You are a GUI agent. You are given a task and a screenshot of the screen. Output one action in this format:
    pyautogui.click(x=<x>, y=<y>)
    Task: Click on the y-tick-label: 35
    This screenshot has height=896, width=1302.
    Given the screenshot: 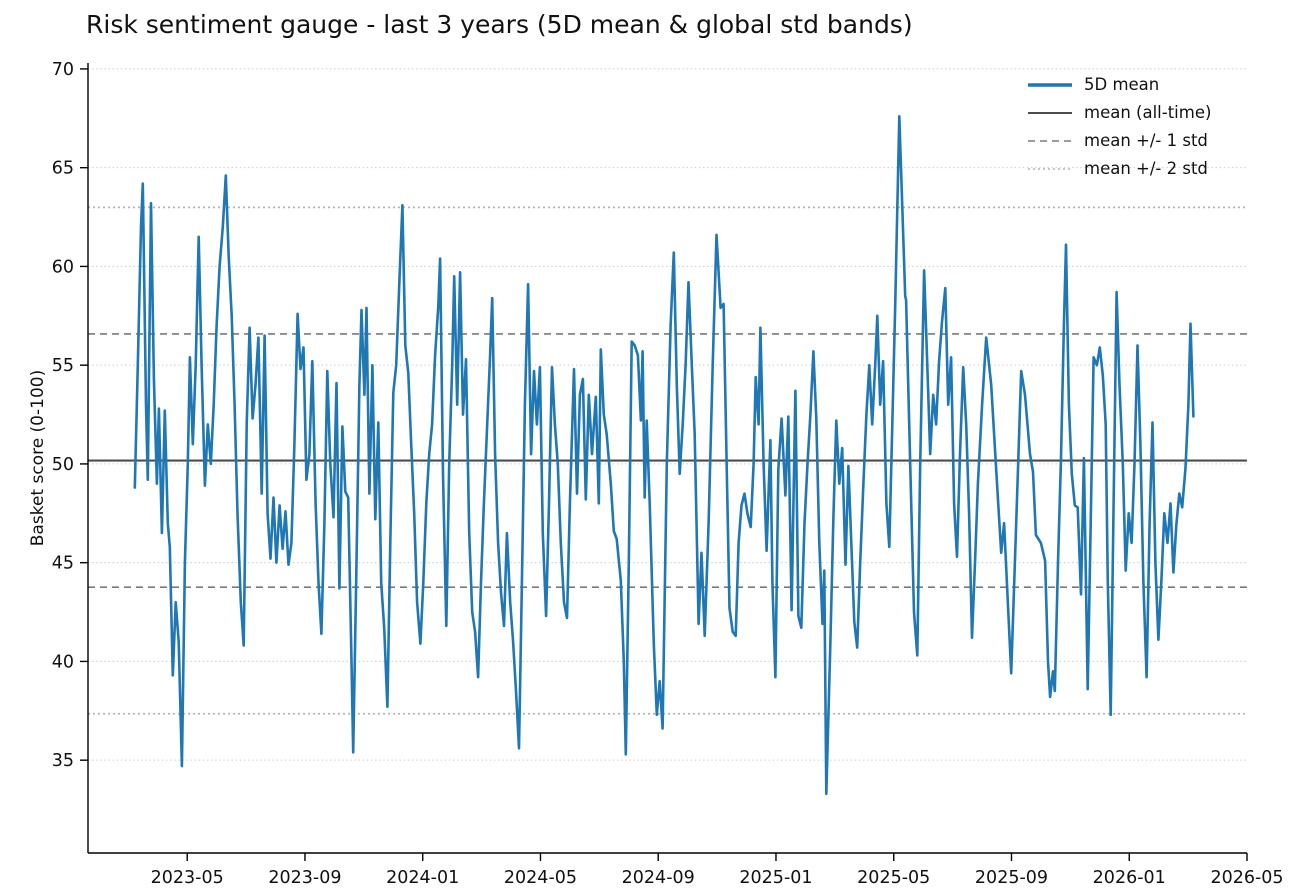 What is the action you would take?
    pyautogui.click(x=63, y=761)
    